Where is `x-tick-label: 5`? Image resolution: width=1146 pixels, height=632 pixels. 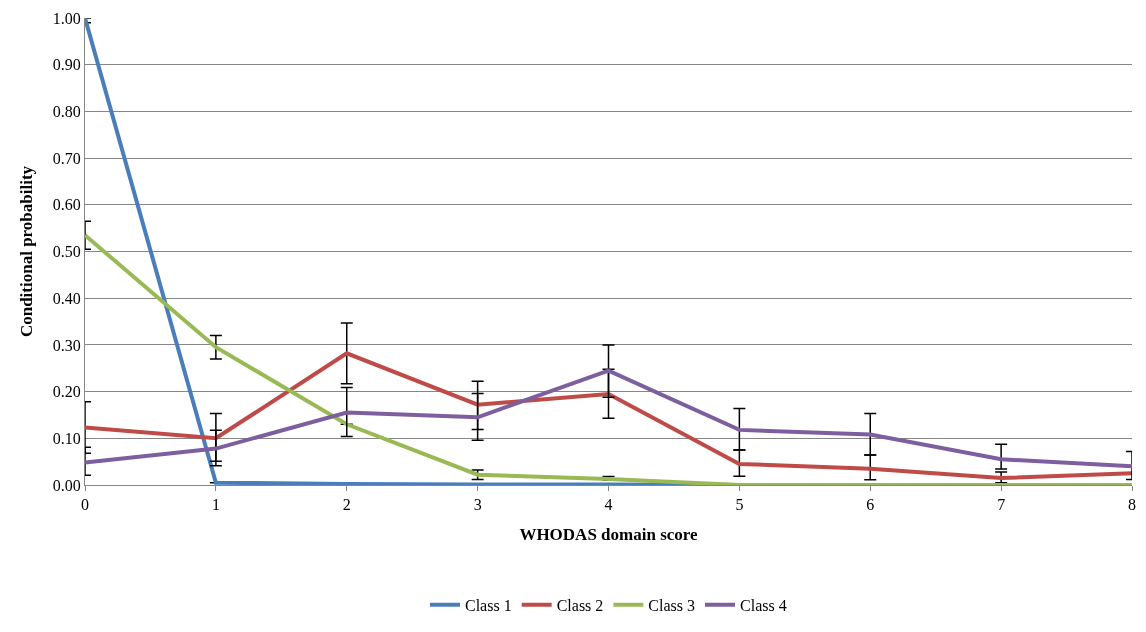 x-tick-label: 5 is located at coordinates (739, 505).